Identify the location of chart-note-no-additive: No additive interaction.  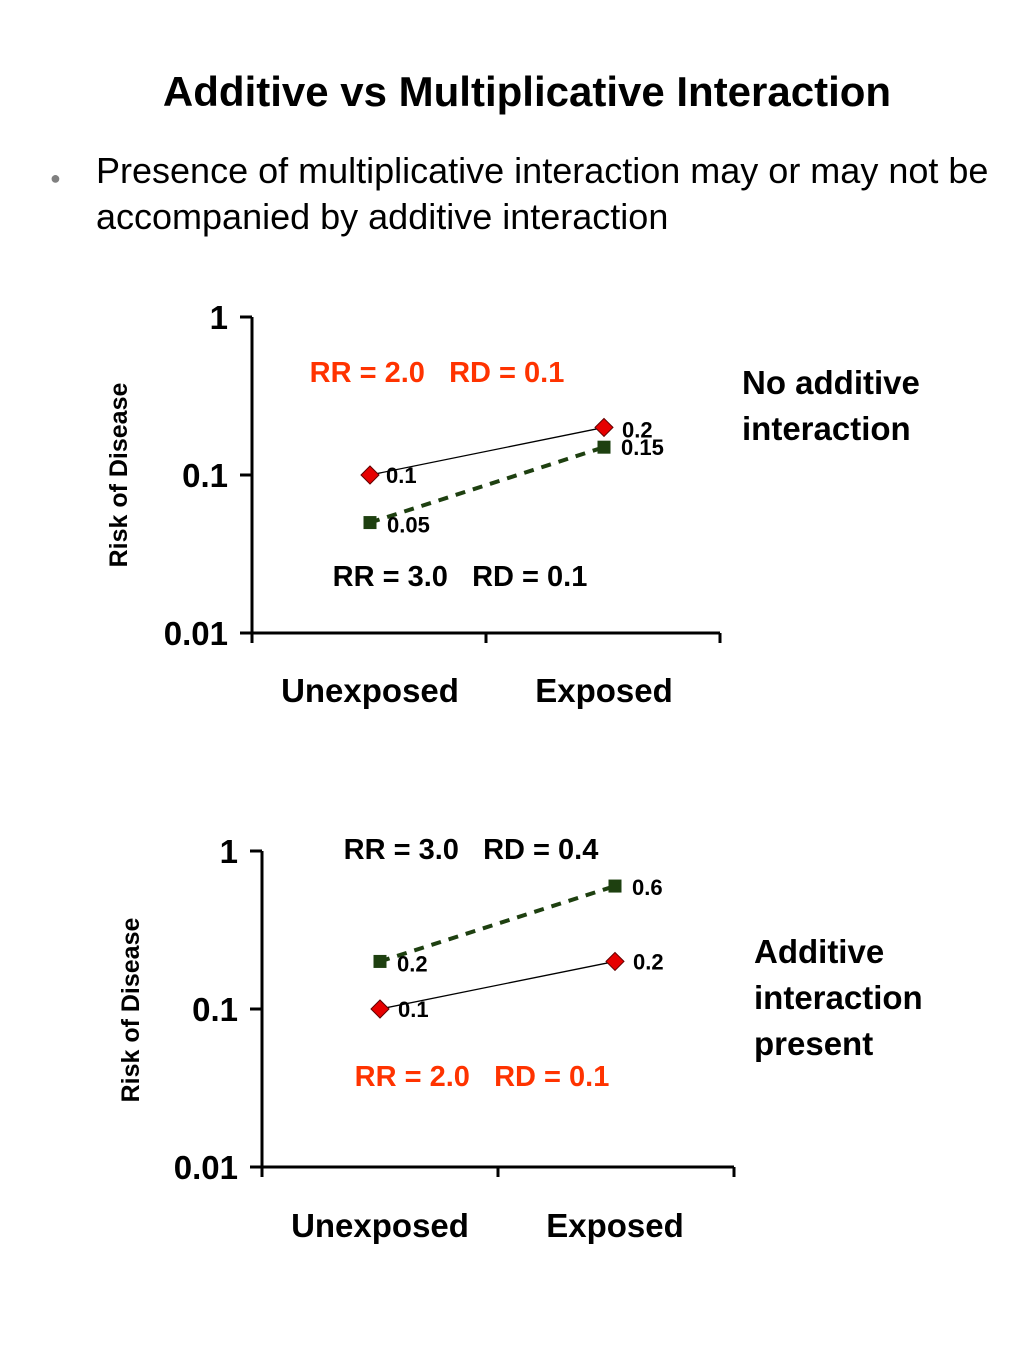
(831, 405).